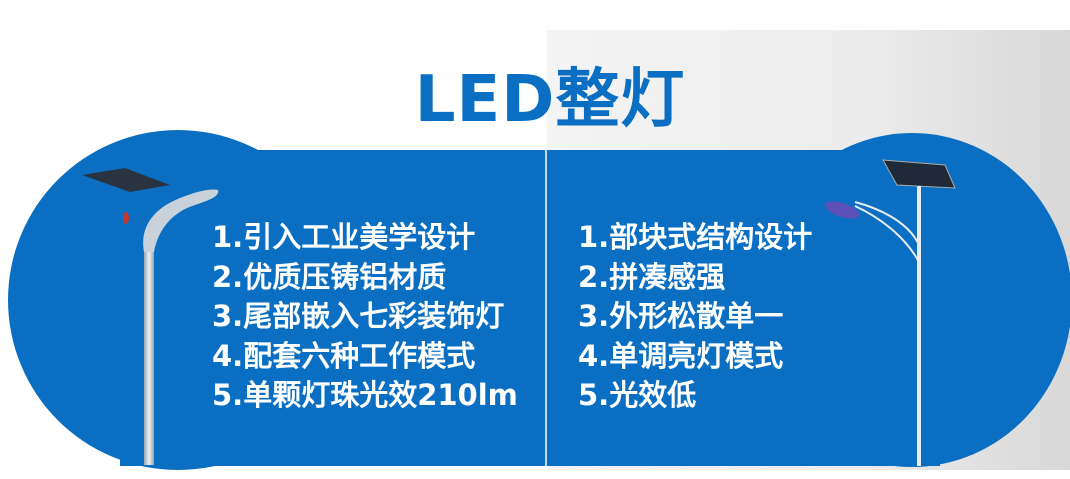 The image size is (1070, 479). What do you see at coordinates (695, 237) in the screenshot?
I see `feature-item: 1.部块式结构设计` at bounding box center [695, 237].